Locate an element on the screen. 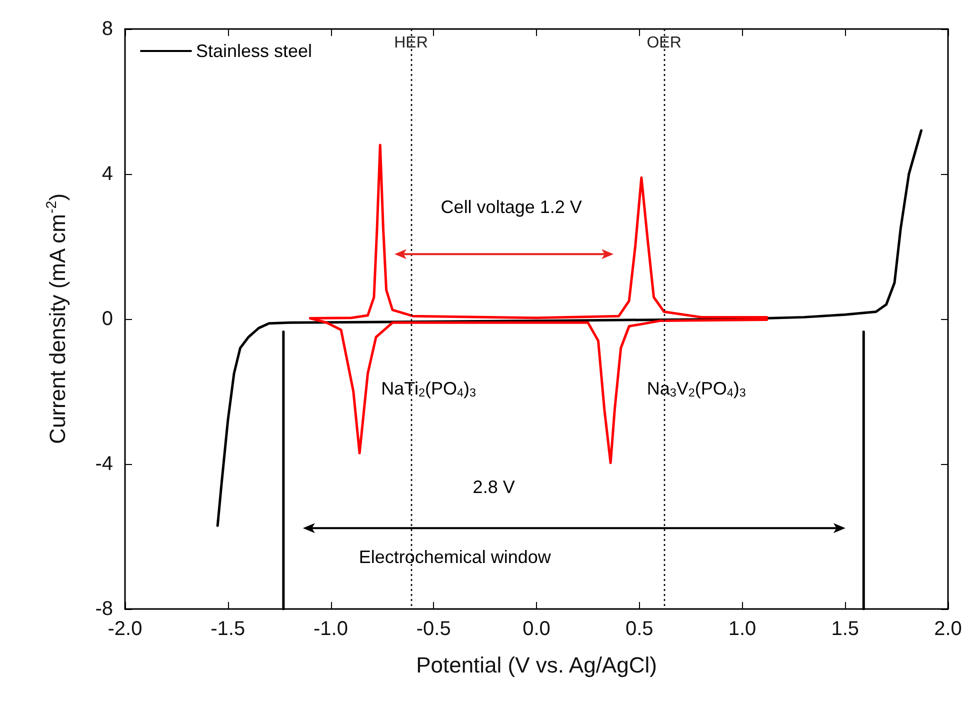  legend-label: Stainless steel is located at coordinates (254, 51).